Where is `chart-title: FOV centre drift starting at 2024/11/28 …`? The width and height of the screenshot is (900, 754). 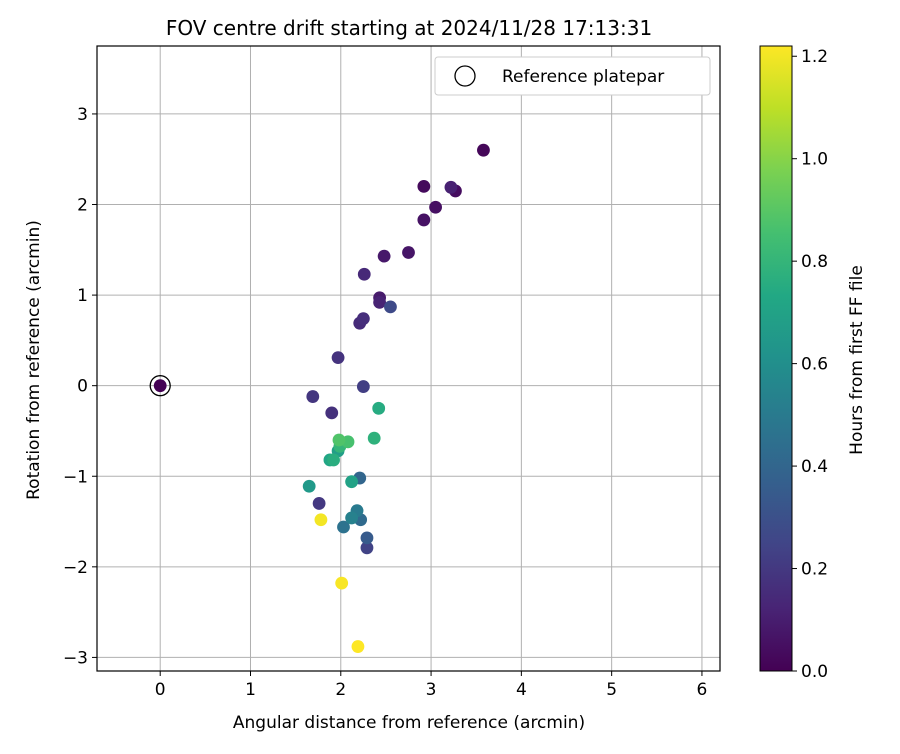 chart-title: FOV centre drift starting at 2024/11/28 … is located at coordinates (409, 28).